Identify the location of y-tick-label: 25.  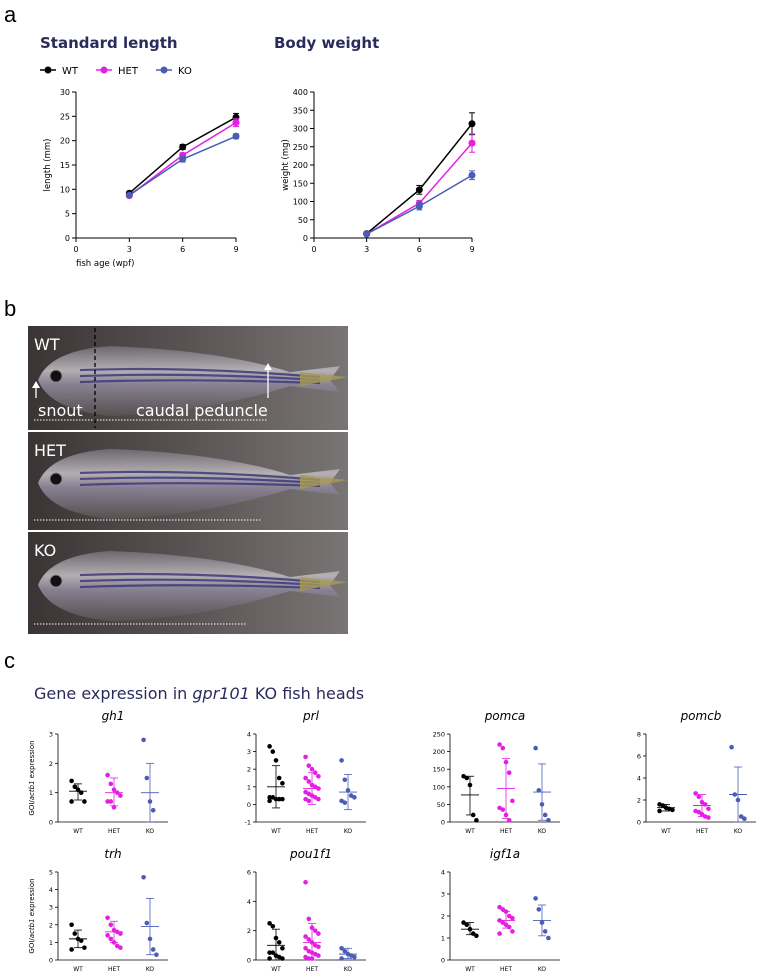
(65, 116).